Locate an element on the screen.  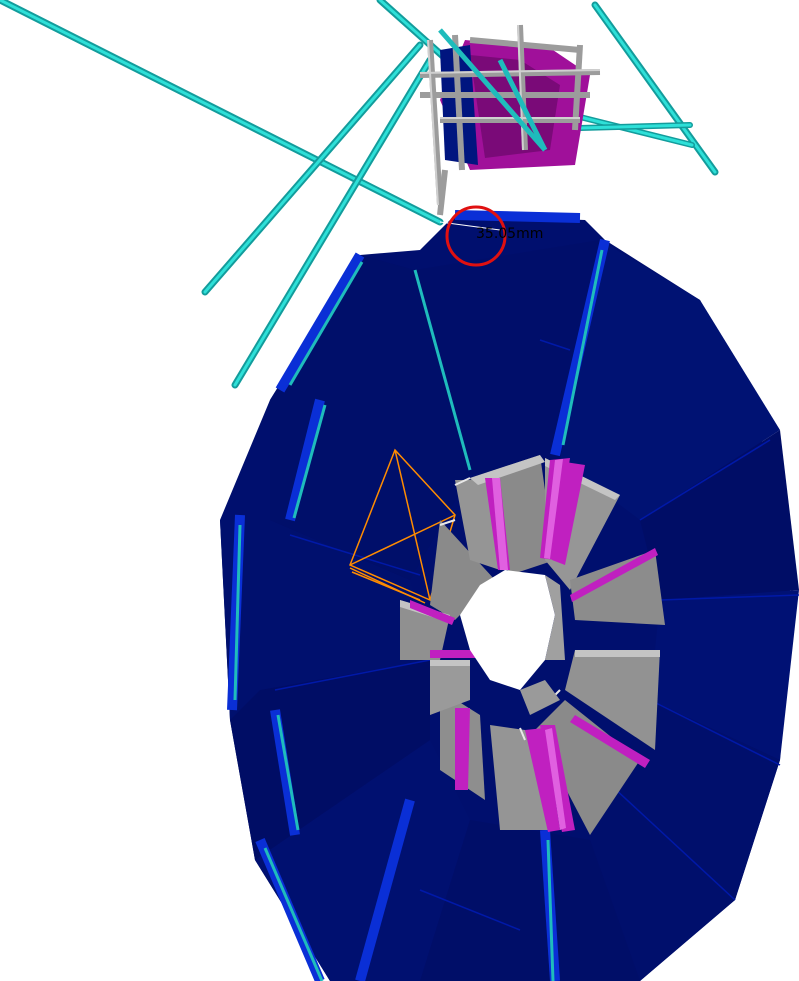
inner-module-ring is located at coordinates (532, 645).